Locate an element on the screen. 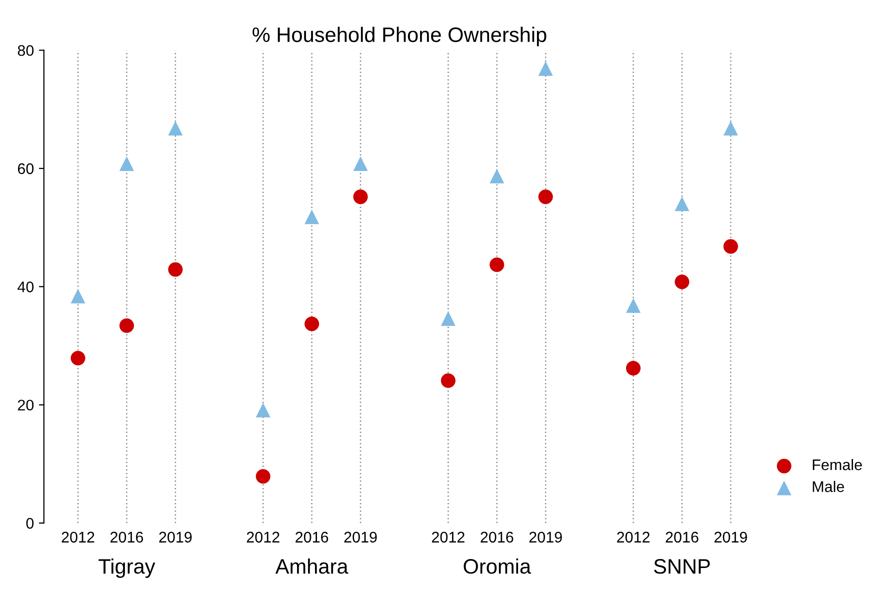 The height and width of the screenshot is (591, 878). text: Oromia is located at coordinates (498, 566).